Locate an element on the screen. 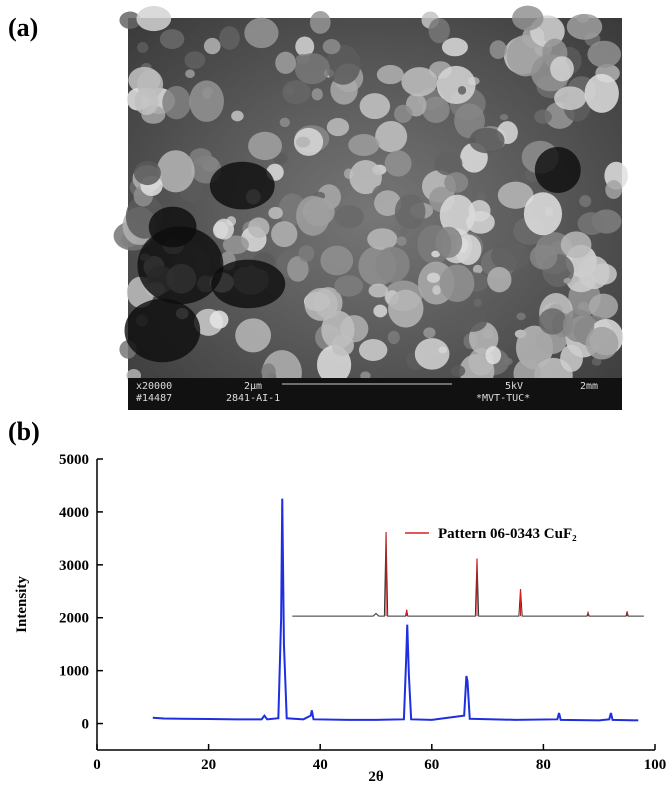 Image resolution: width=670 pixels, height=787 pixels. sem-text: 5kV is located at coordinates (514, 386).